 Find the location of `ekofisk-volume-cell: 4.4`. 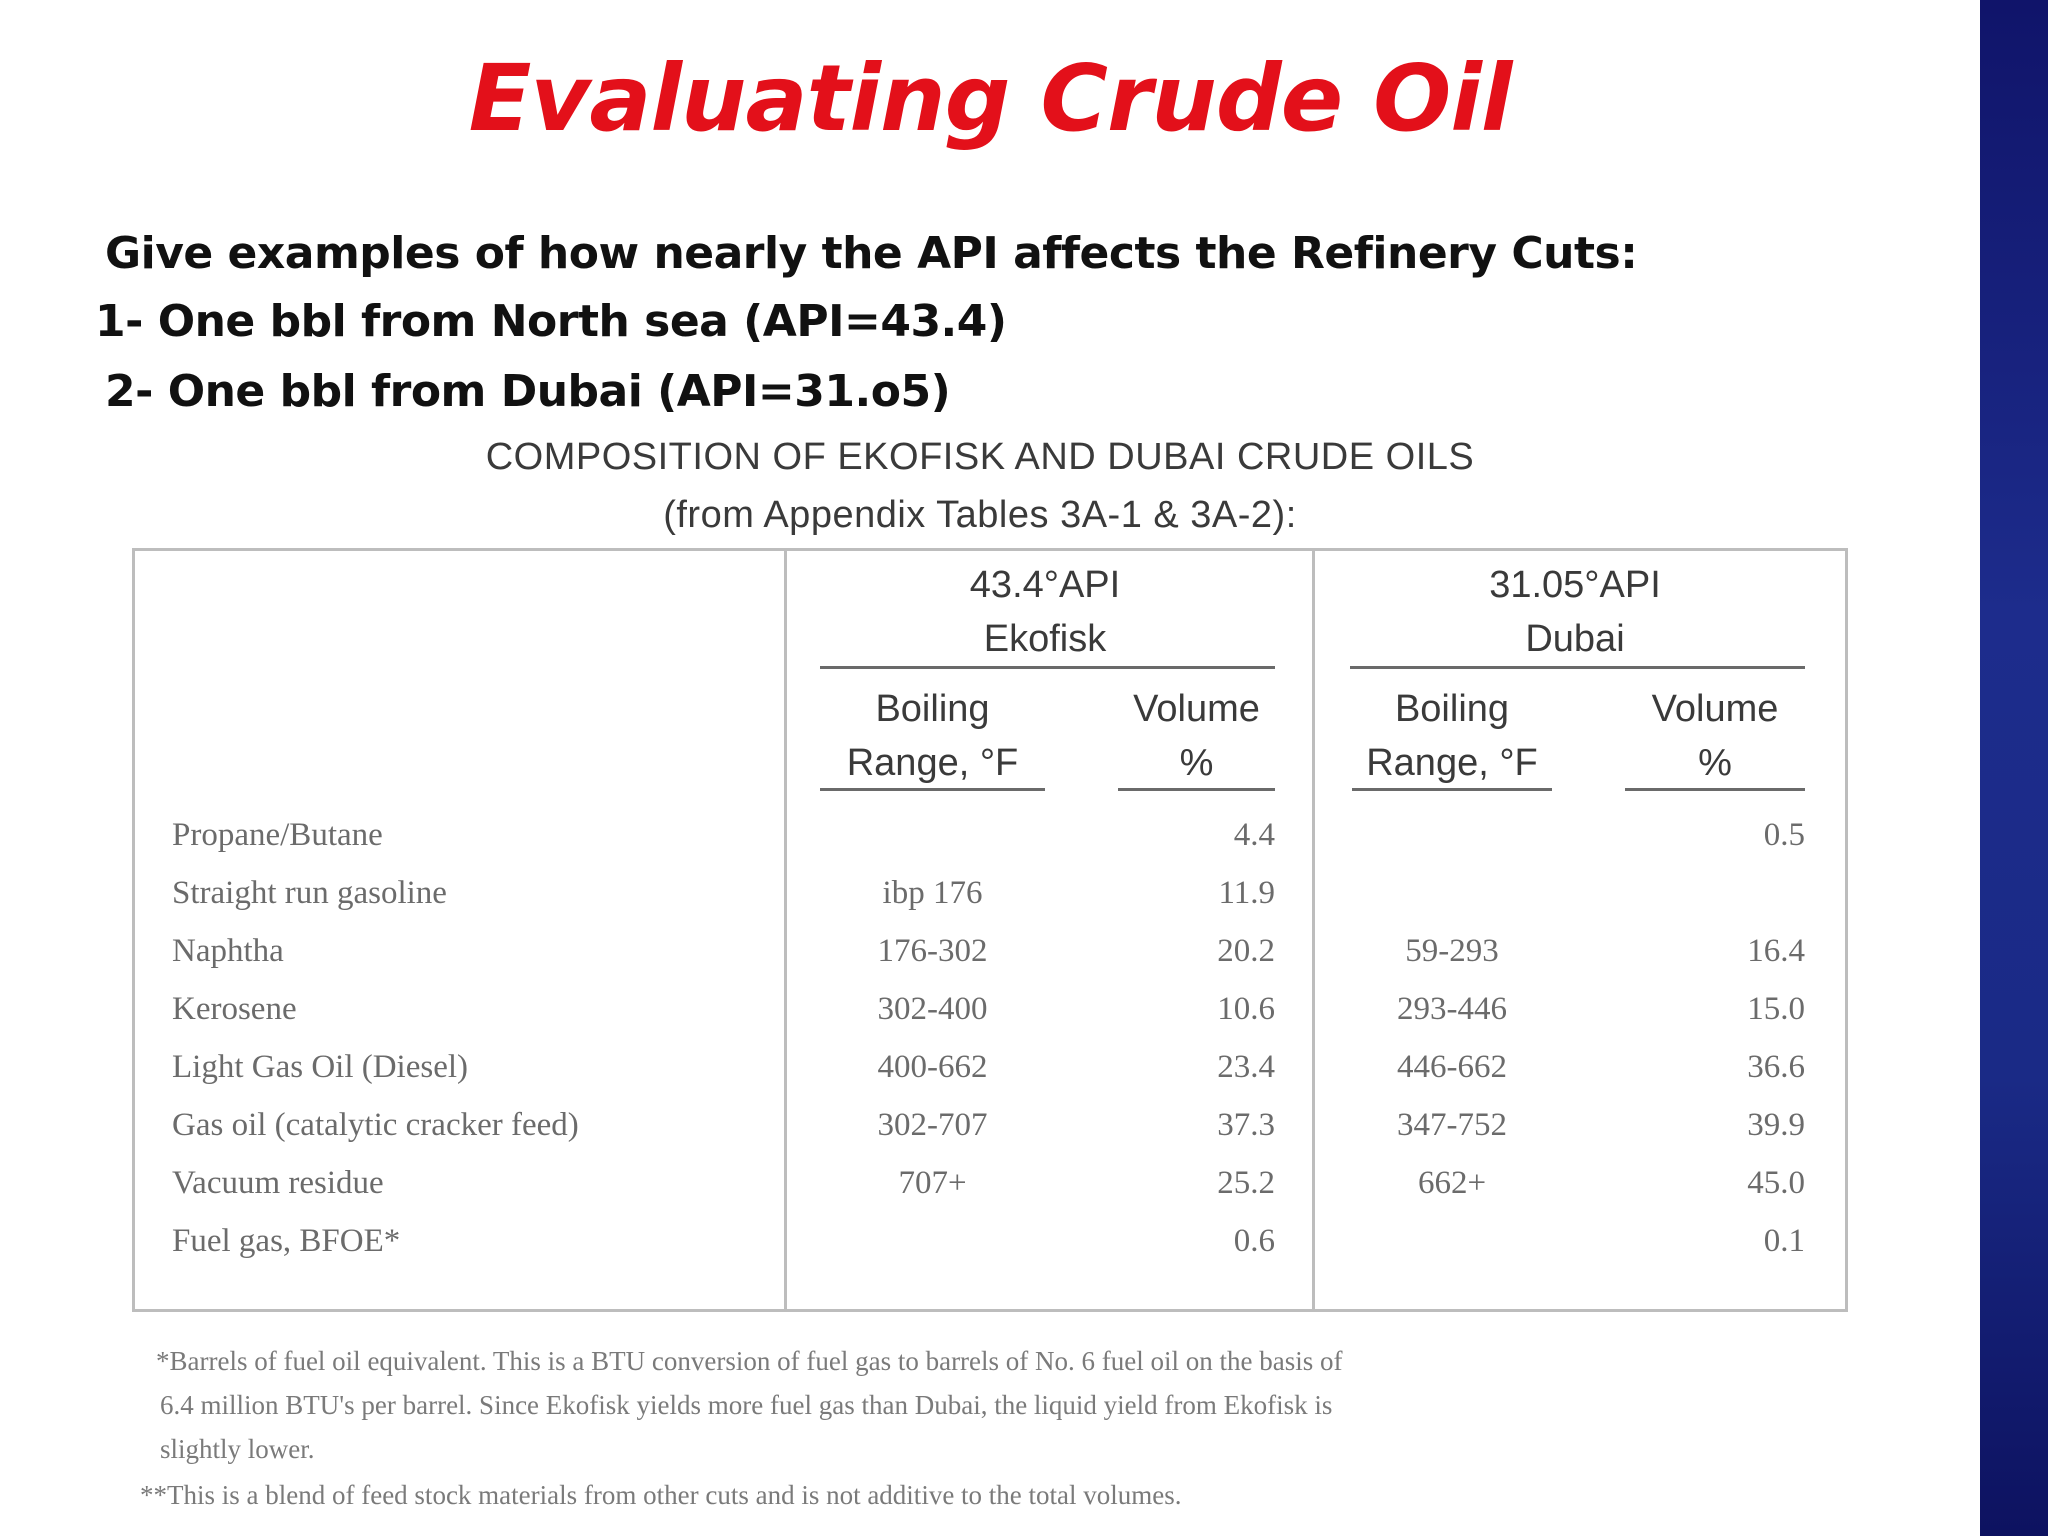

ekofisk-volume-cell: 4.4 is located at coordinates (1254, 835).